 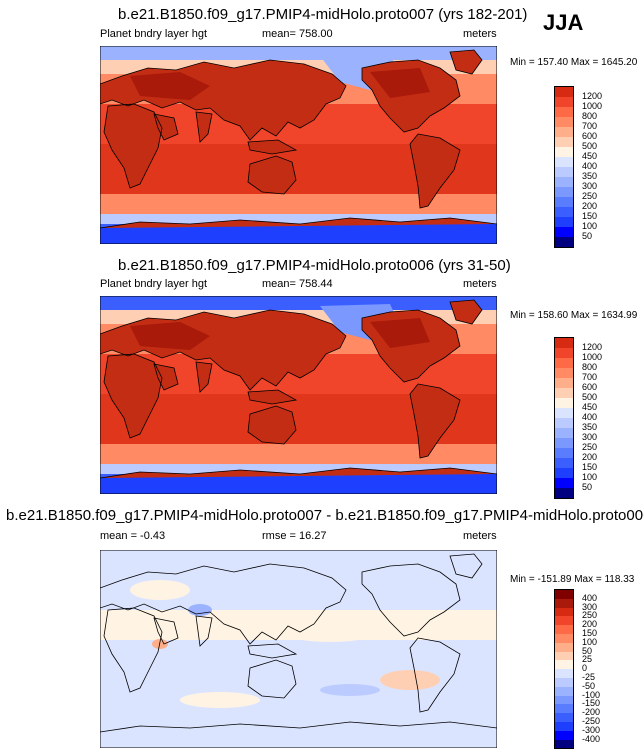 What do you see at coordinates (572, 579) in the screenshot?
I see `panel-3-minmax: Min = -151.89 Max = 118.33` at bounding box center [572, 579].